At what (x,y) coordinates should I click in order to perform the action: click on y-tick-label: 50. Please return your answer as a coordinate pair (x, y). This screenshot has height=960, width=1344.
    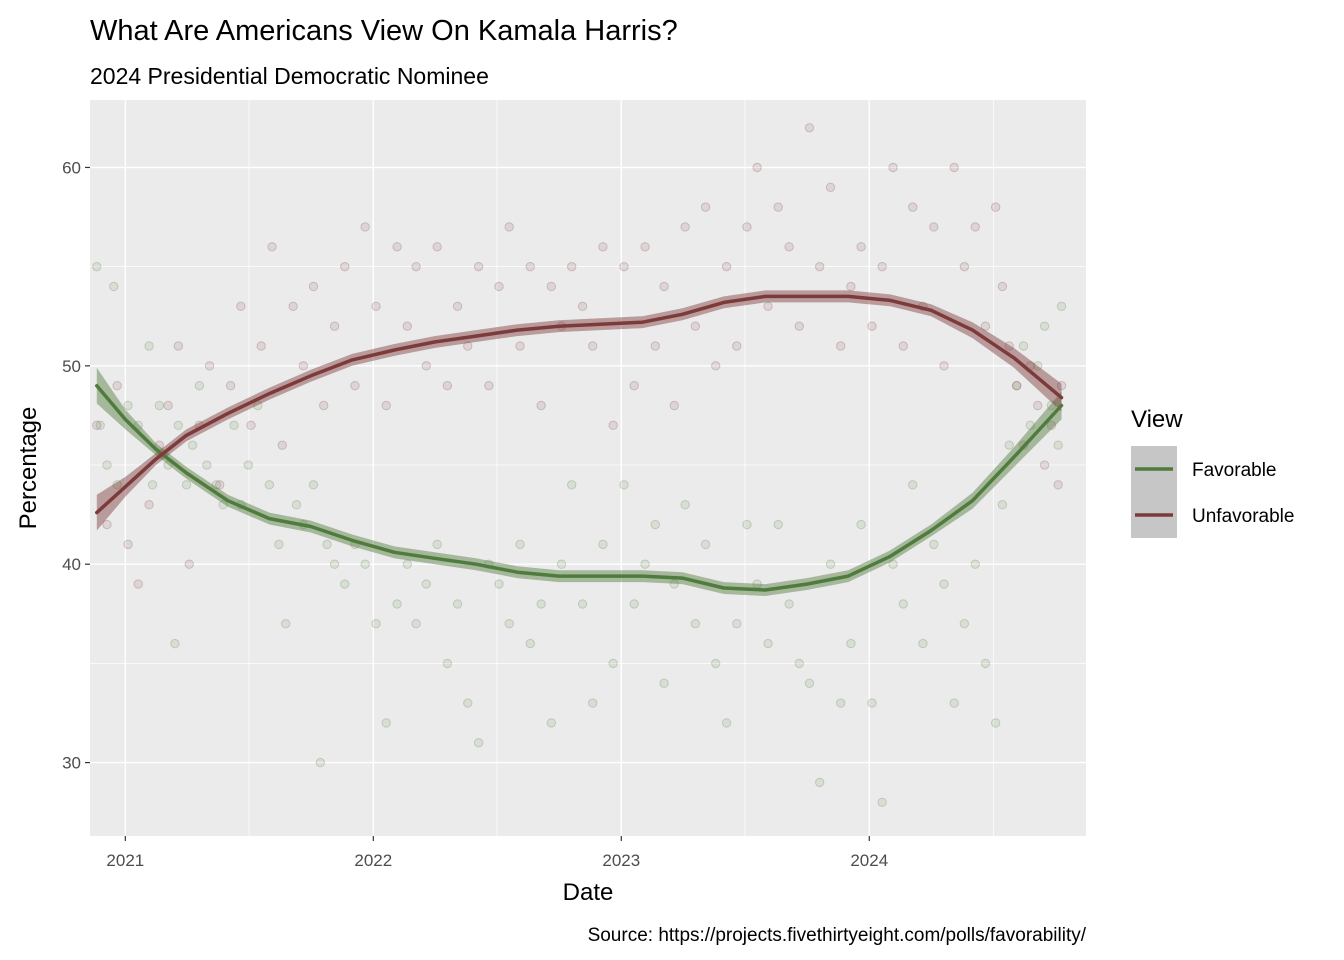
    Looking at the image, I should click on (71, 366).